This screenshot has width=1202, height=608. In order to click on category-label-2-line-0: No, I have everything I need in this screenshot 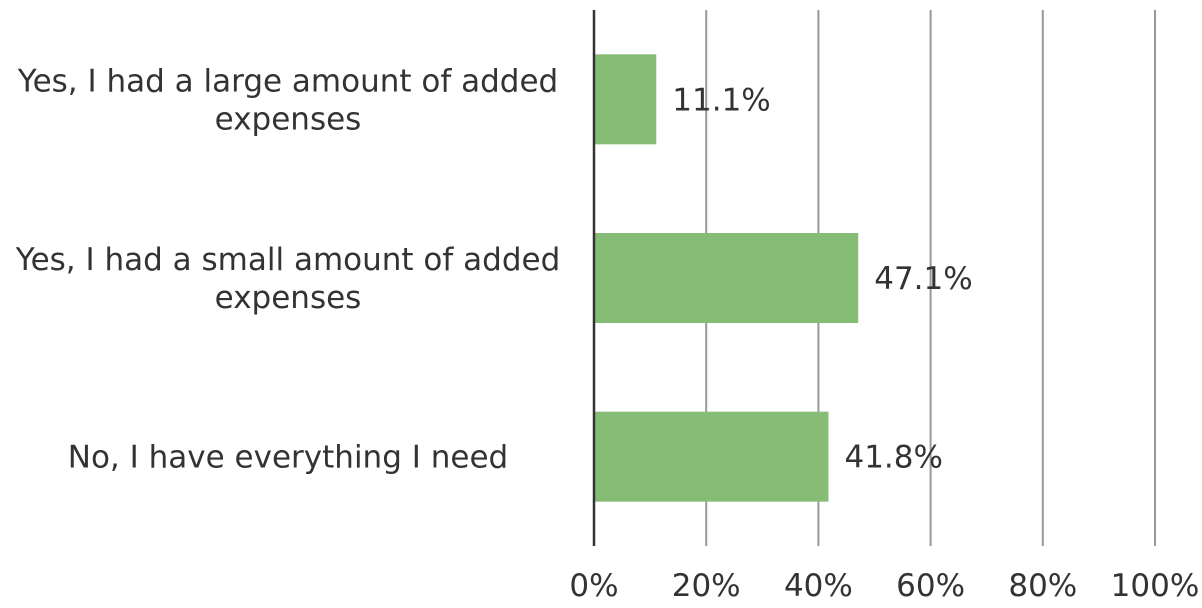, I will do `click(288, 458)`.